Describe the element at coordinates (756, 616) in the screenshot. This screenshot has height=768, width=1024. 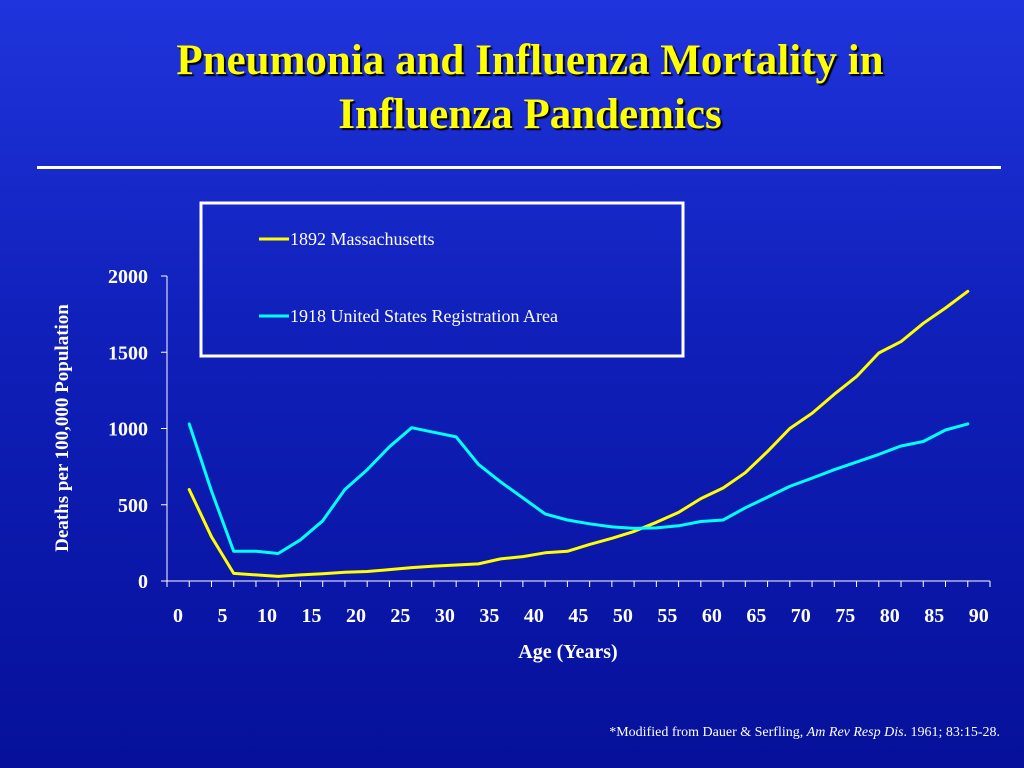
I see `x-tick-label: 65` at that location.